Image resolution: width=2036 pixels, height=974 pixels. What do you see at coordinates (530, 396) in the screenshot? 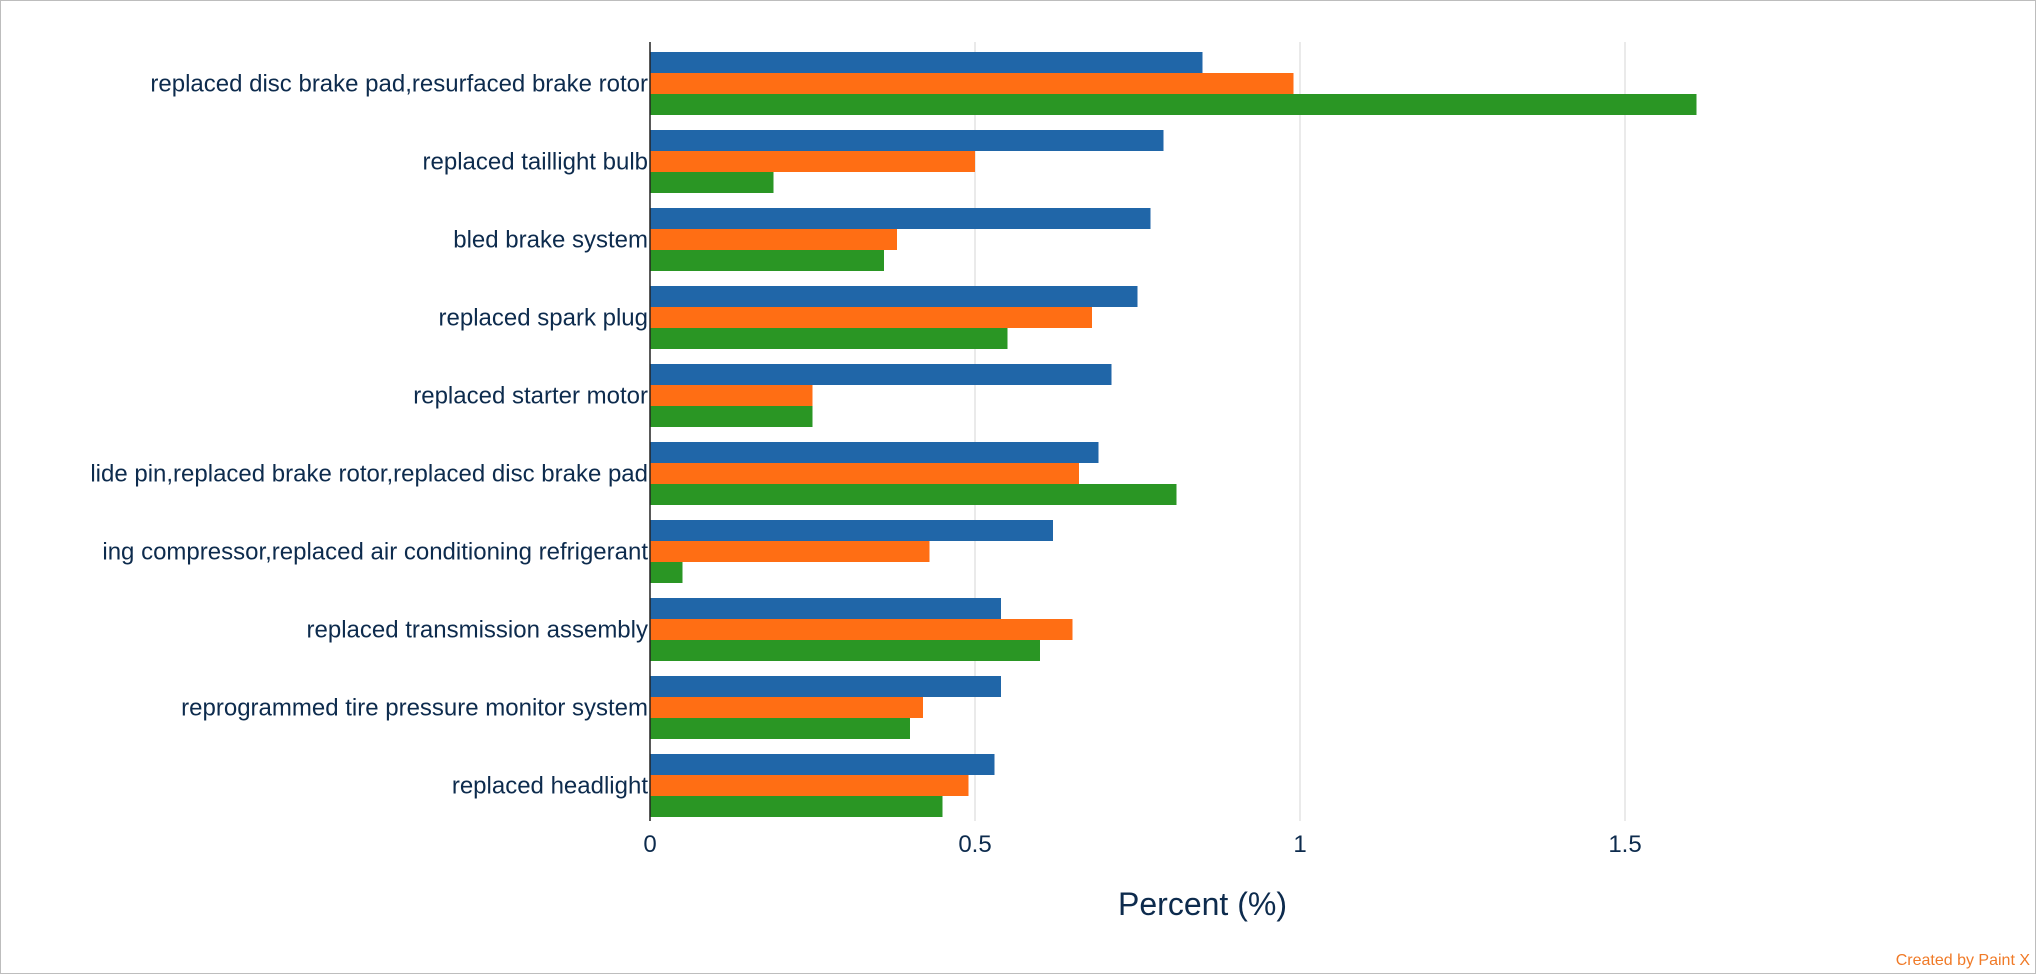
I see `category-label: replaced starter motor` at bounding box center [530, 396].